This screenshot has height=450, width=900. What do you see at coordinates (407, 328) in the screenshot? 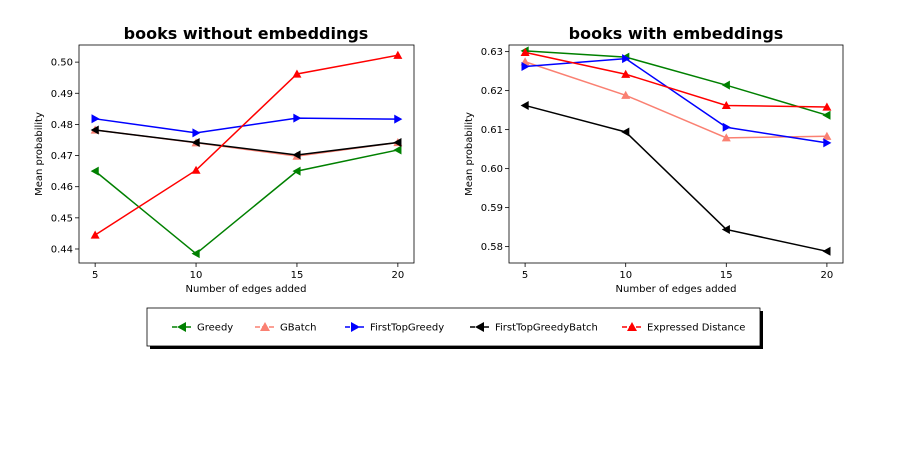
I see `legend-label-firsttopgreedy: FirstTopGreedy` at bounding box center [407, 328].